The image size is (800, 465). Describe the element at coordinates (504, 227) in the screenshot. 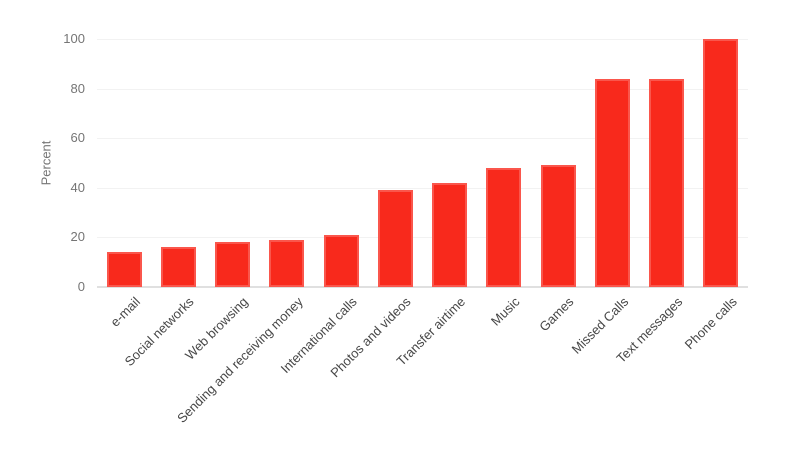

I see `bar-music` at that location.